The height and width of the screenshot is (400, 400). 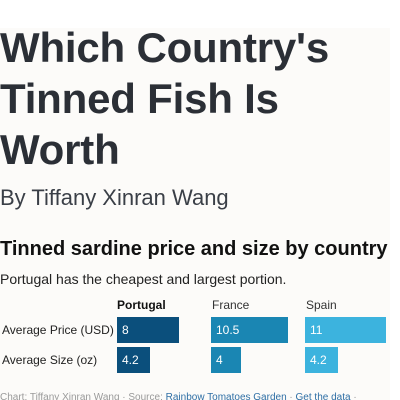 What do you see at coordinates (353, 396) in the screenshot?
I see `footer-tail: ·` at bounding box center [353, 396].